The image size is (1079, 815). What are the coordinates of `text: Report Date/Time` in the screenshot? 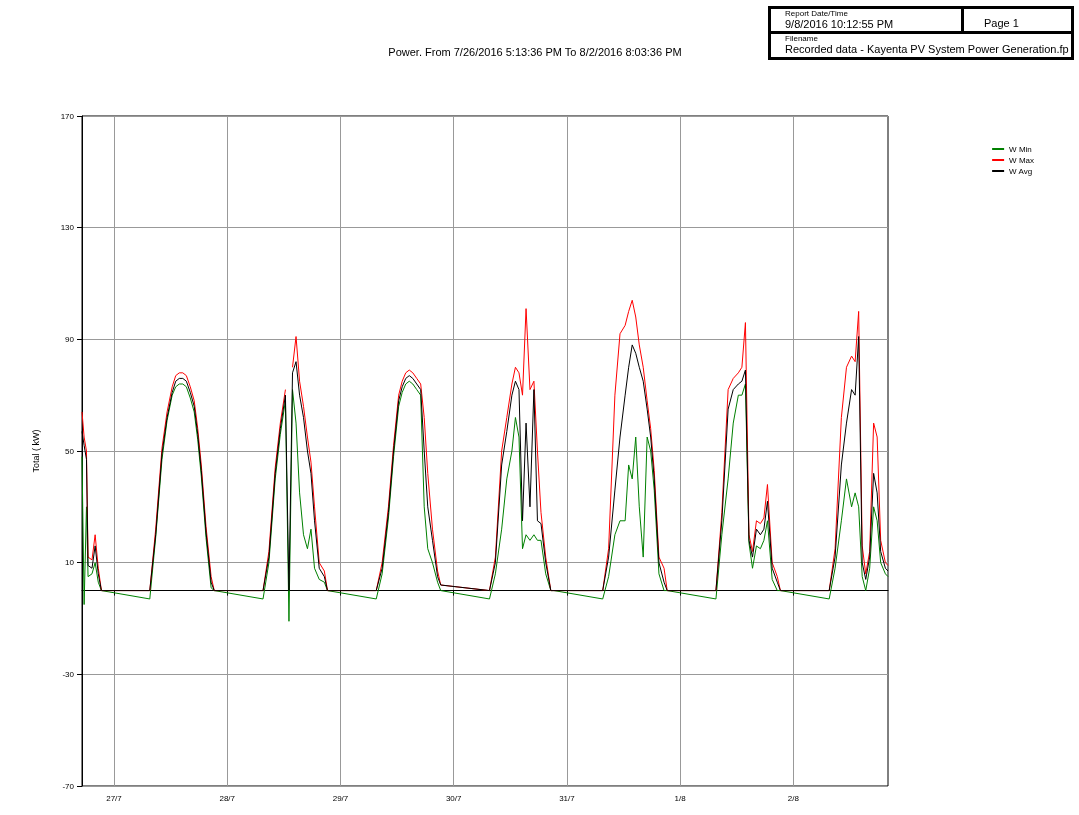 It's located at (817, 13).